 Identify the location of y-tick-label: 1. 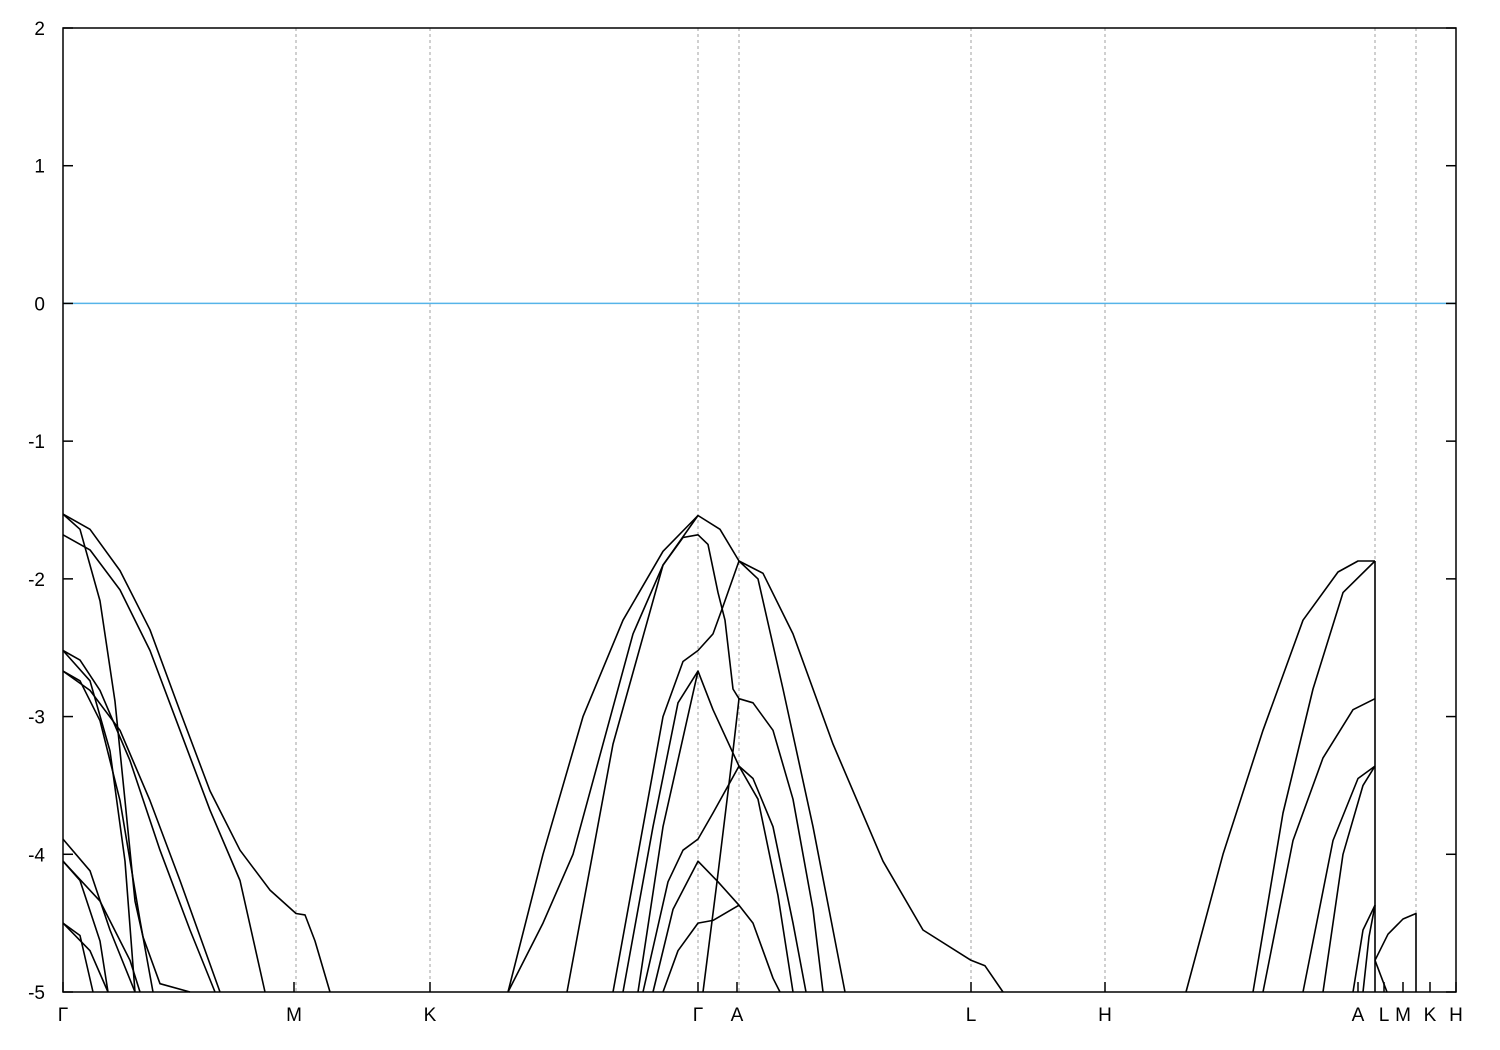
(39, 167).